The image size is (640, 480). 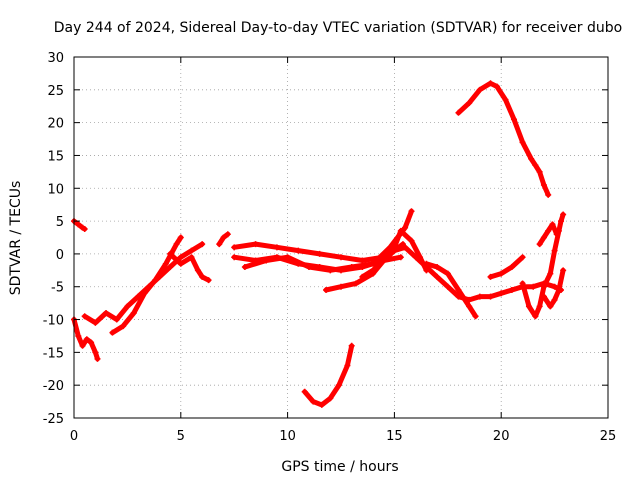 I want to click on y-tick-label: -10, so click(x=53, y=321).